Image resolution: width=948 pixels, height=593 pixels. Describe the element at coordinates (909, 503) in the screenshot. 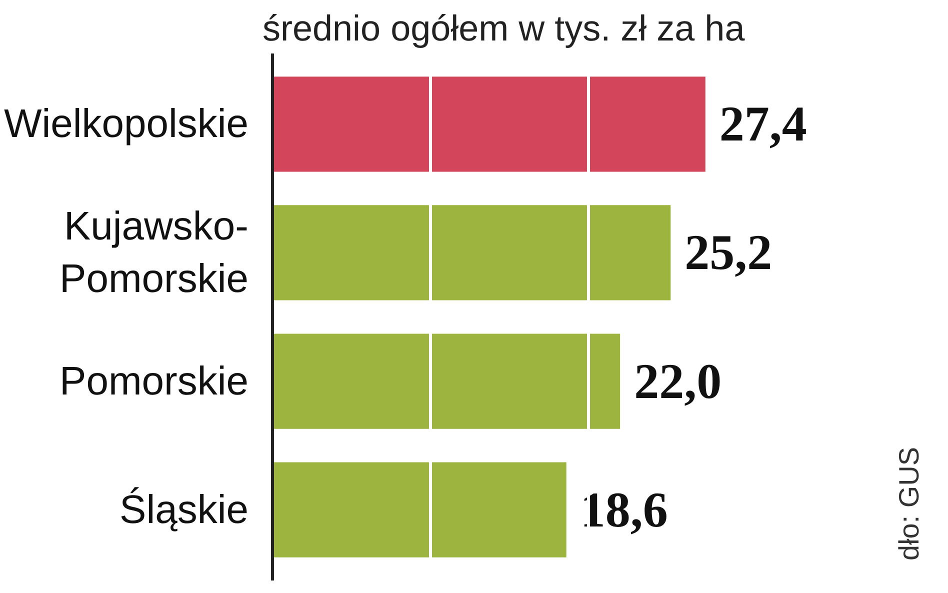

I see `text: dło: GUS` at that location.